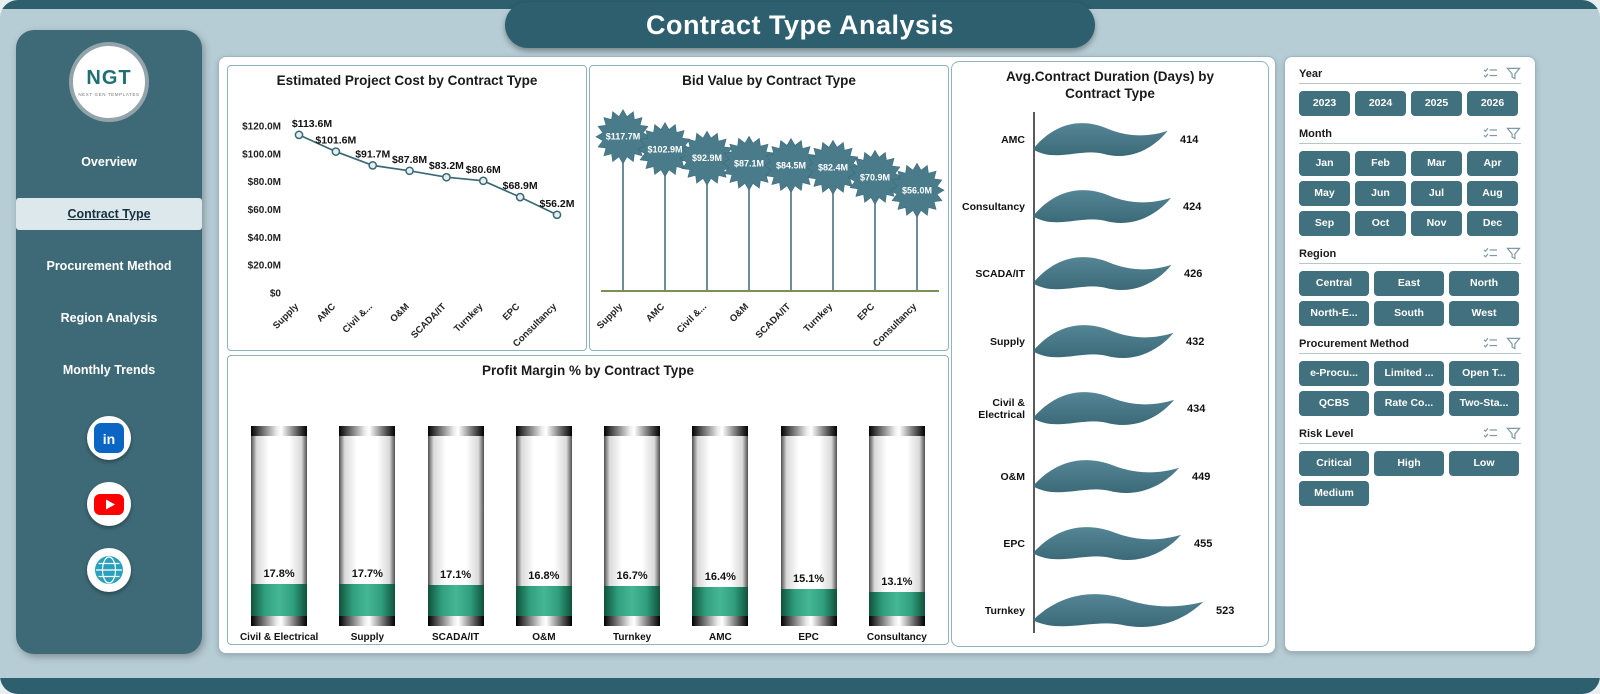 The height and width of the screenshot is (694, 1600). Describe the element at coordinates (1324, 103) in the screenshot. I see `filter-option-2023: 2023` at that location.